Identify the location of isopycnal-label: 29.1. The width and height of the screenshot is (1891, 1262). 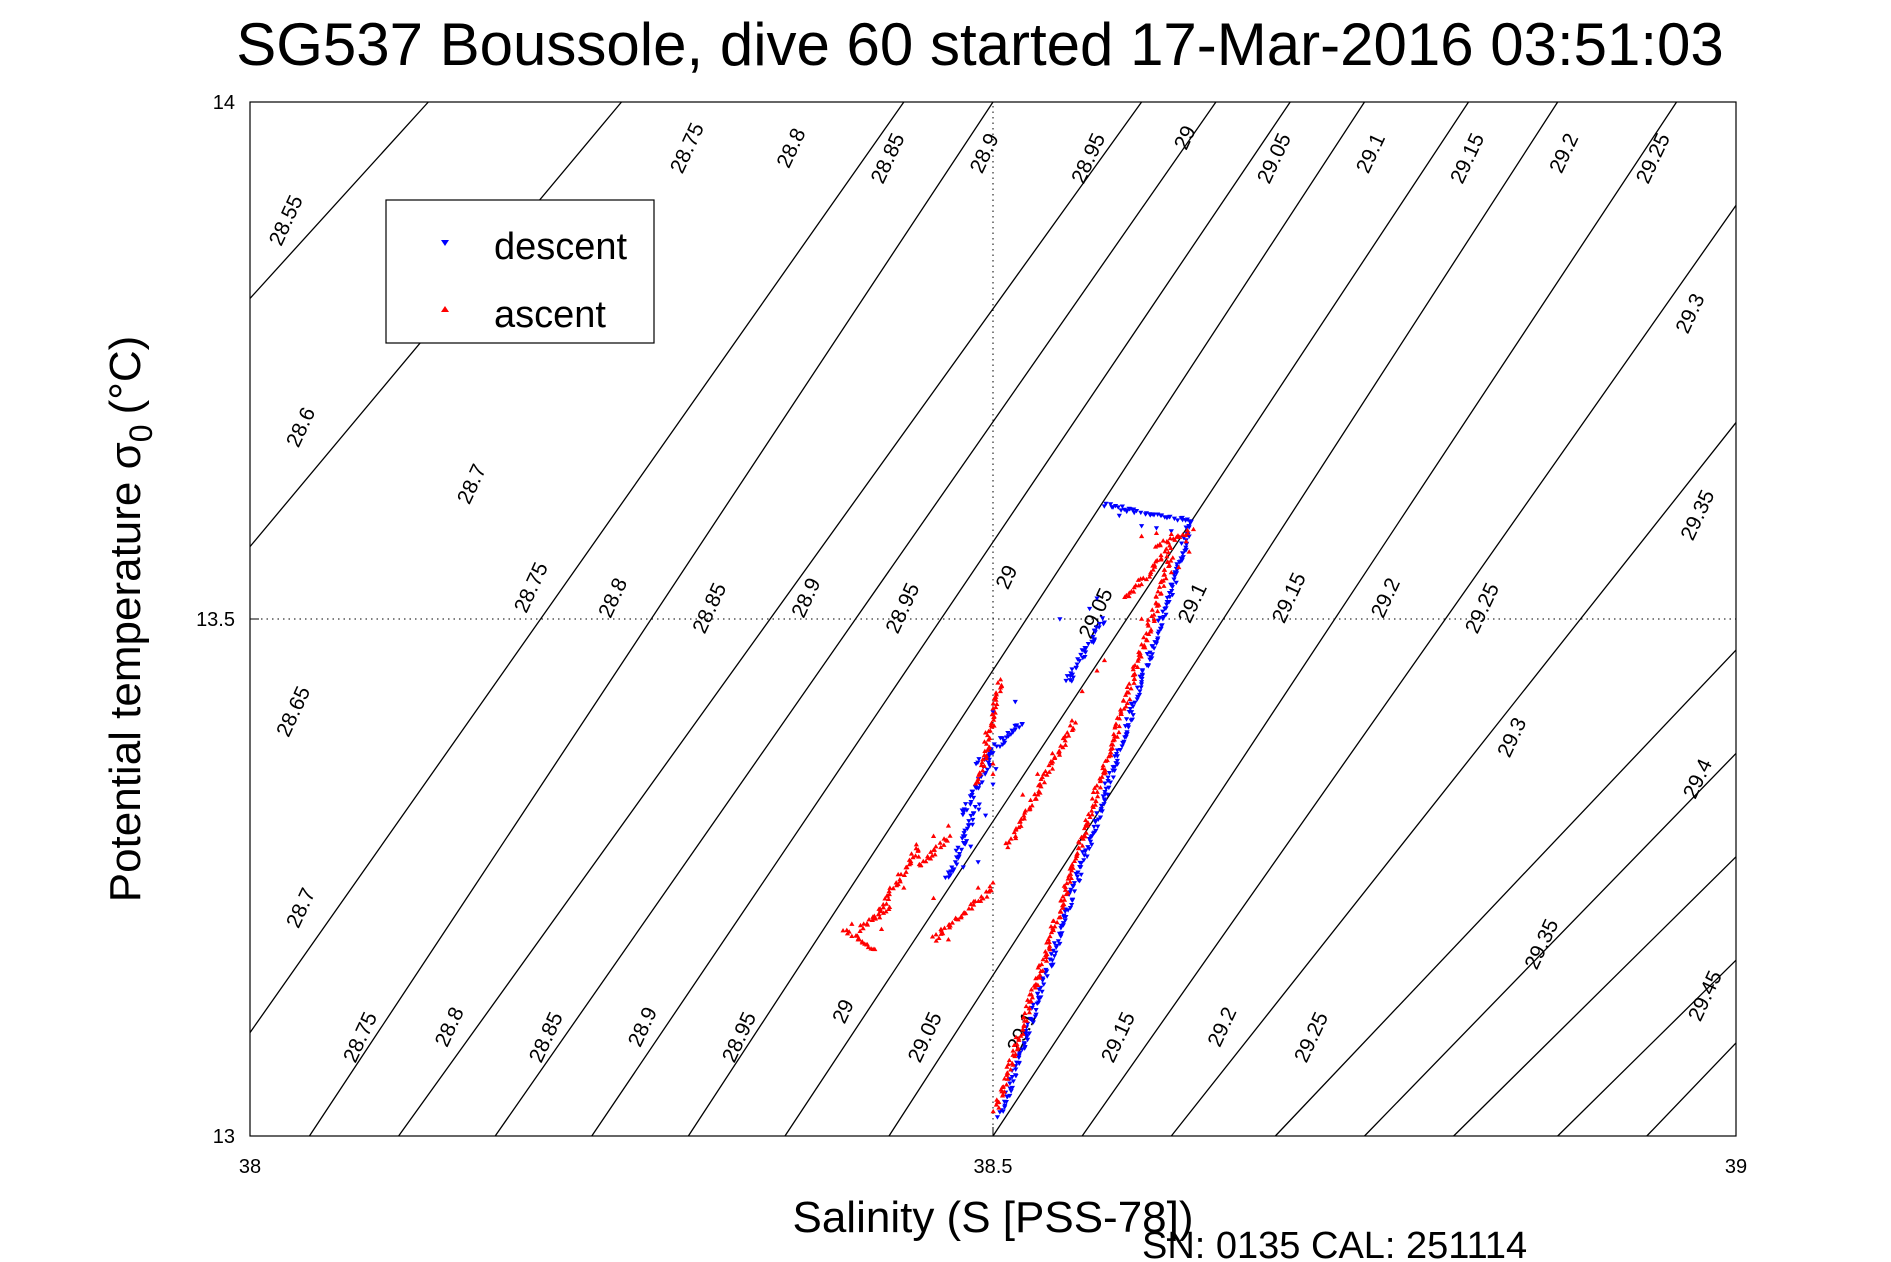
(1371, 153).